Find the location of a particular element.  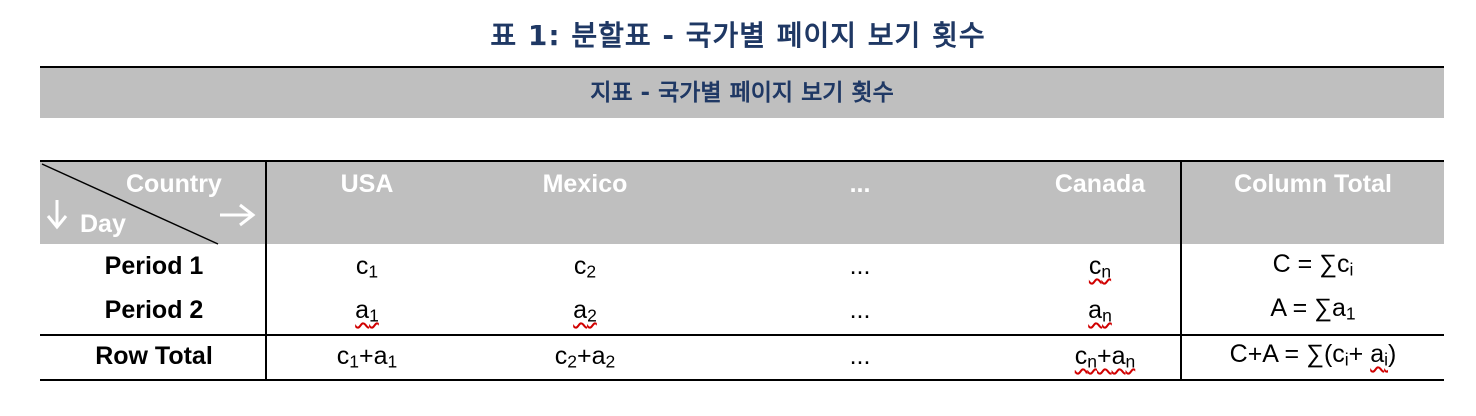

cell-r1-column-total: C = ∑ci is located at coordinates (1313, 265).